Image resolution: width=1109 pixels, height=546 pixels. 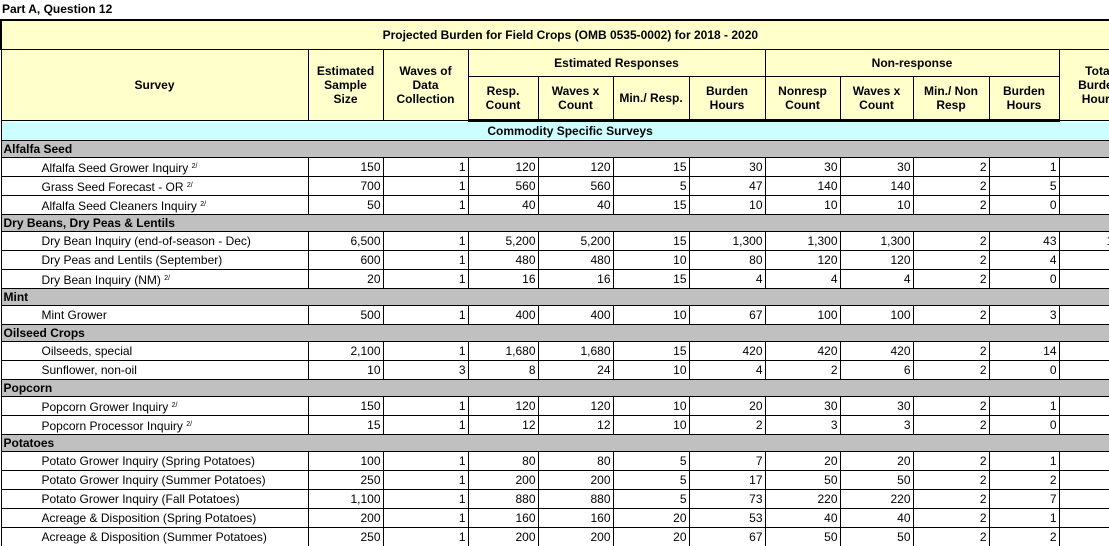 What do you see at coordinates (154, 425) in the screenshot?
I see `survey-cell: Popcorn Processor Inquiry 2/` at bounding box center [154, 425].